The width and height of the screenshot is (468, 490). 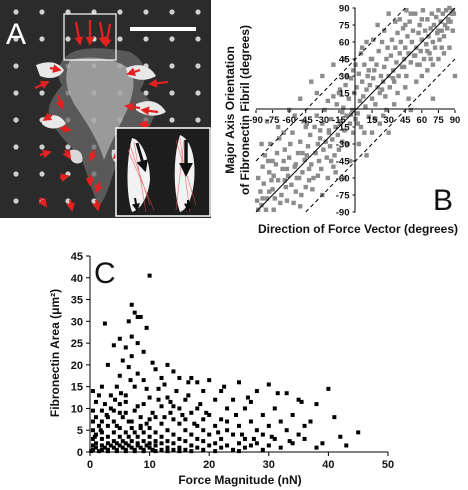 I want to click on chart-b-x-tick-label: -60, so click(x=289, y=120).